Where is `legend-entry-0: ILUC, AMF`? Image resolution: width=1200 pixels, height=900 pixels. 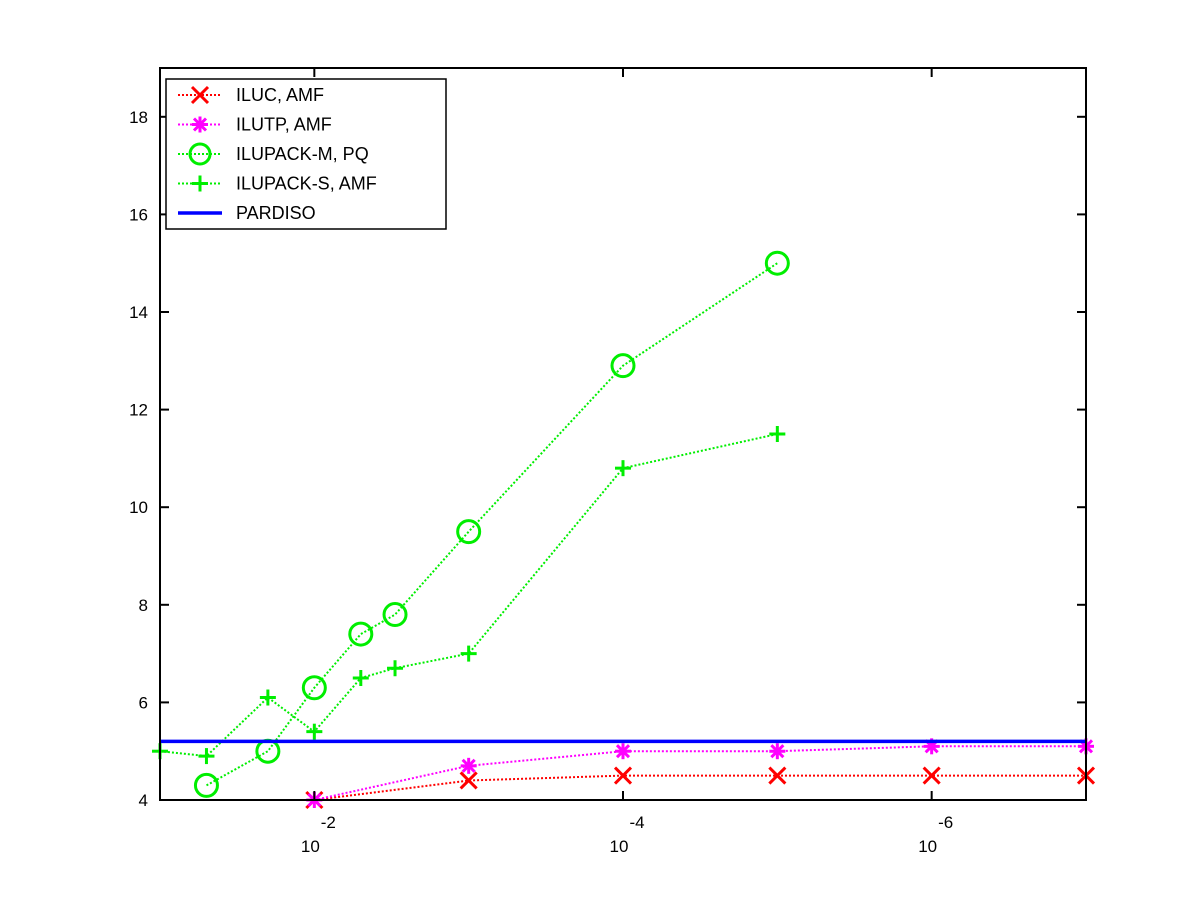 legend-entry-0: ILUC, AMF is located at coordinates (251, 95).